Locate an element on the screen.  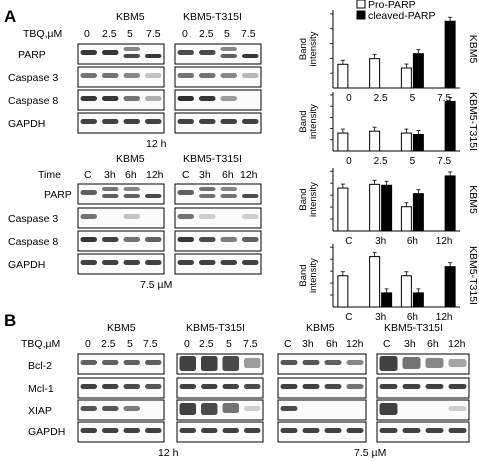
a-time-box-r0-b0 is located at coordinates (121, 194).